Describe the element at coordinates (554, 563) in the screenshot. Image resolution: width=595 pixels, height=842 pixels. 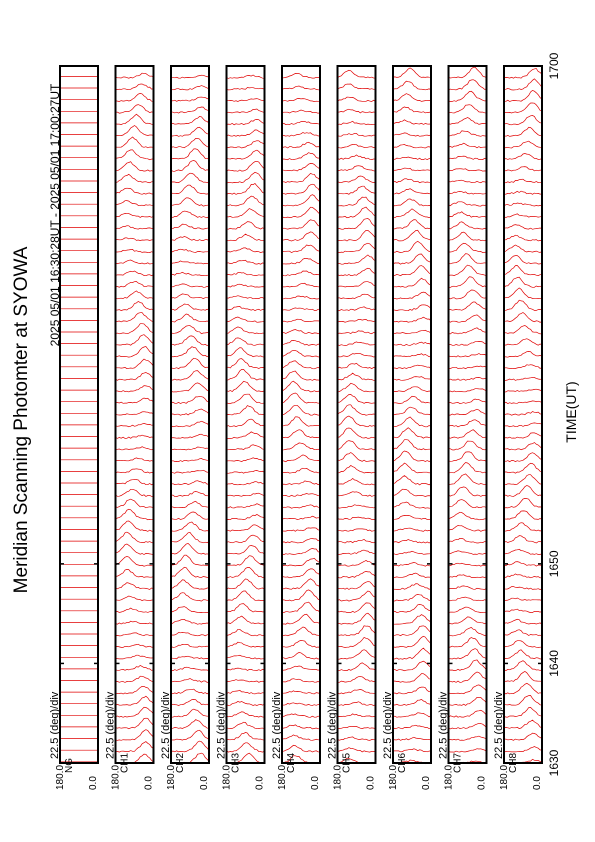
I see `x-tick-label: 1650` at that location.